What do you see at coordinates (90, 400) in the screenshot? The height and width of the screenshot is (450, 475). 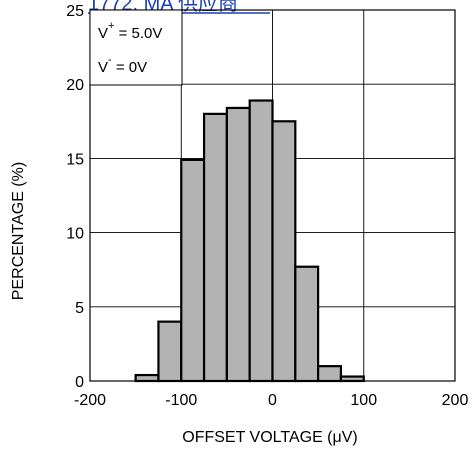 I see `x-tick-label: -200` at bounding box center [90, 400].